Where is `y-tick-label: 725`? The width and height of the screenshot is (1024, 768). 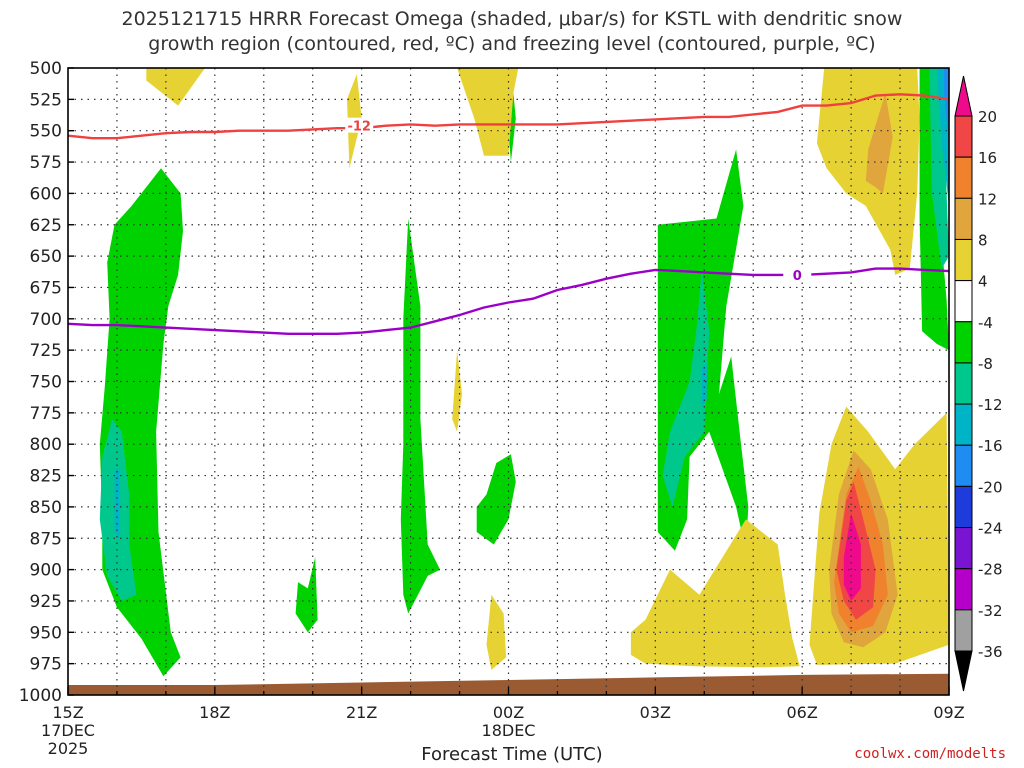 y-tick-label: 725 is located at coordinates (46, 351).